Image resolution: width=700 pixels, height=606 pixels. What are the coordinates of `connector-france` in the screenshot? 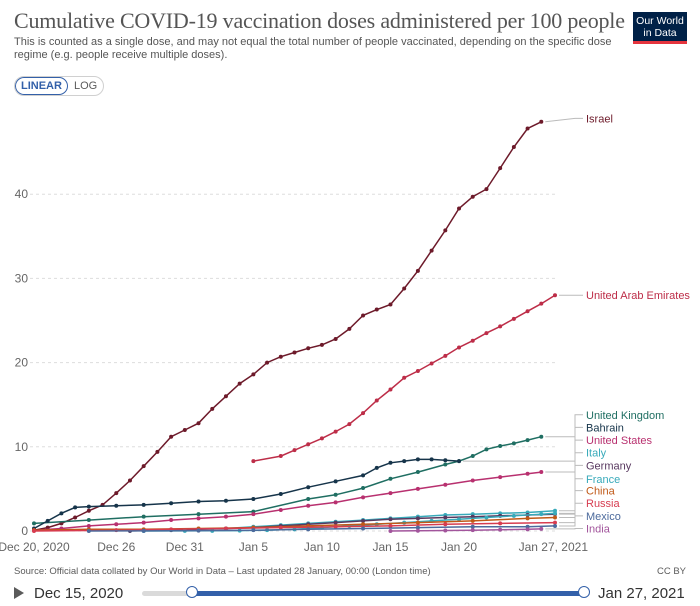 It's located at (571, 496).